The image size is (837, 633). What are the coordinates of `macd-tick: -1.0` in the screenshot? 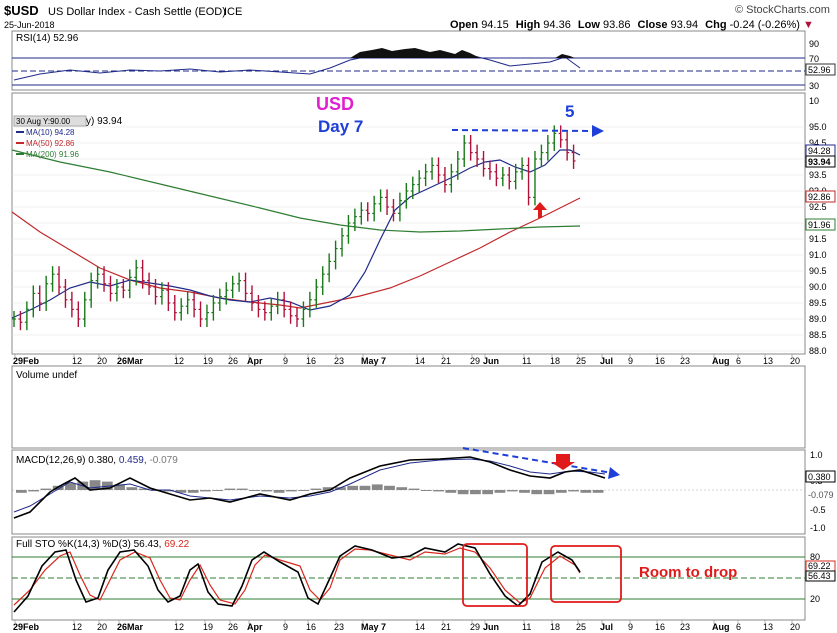 It's located at (818, 528).